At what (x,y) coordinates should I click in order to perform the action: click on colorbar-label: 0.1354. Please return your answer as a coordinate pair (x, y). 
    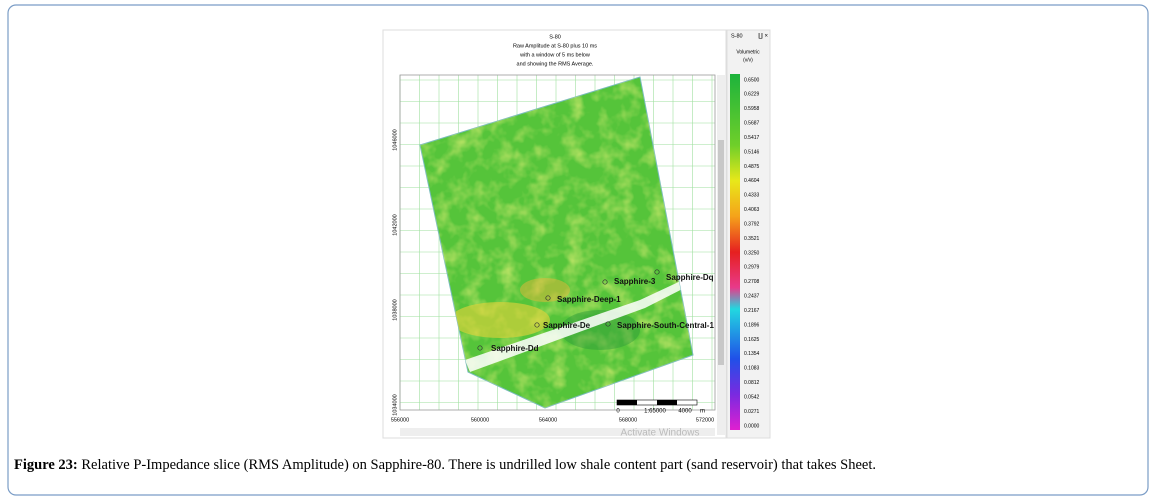
    Looking at the image, I should click on (752, 354).